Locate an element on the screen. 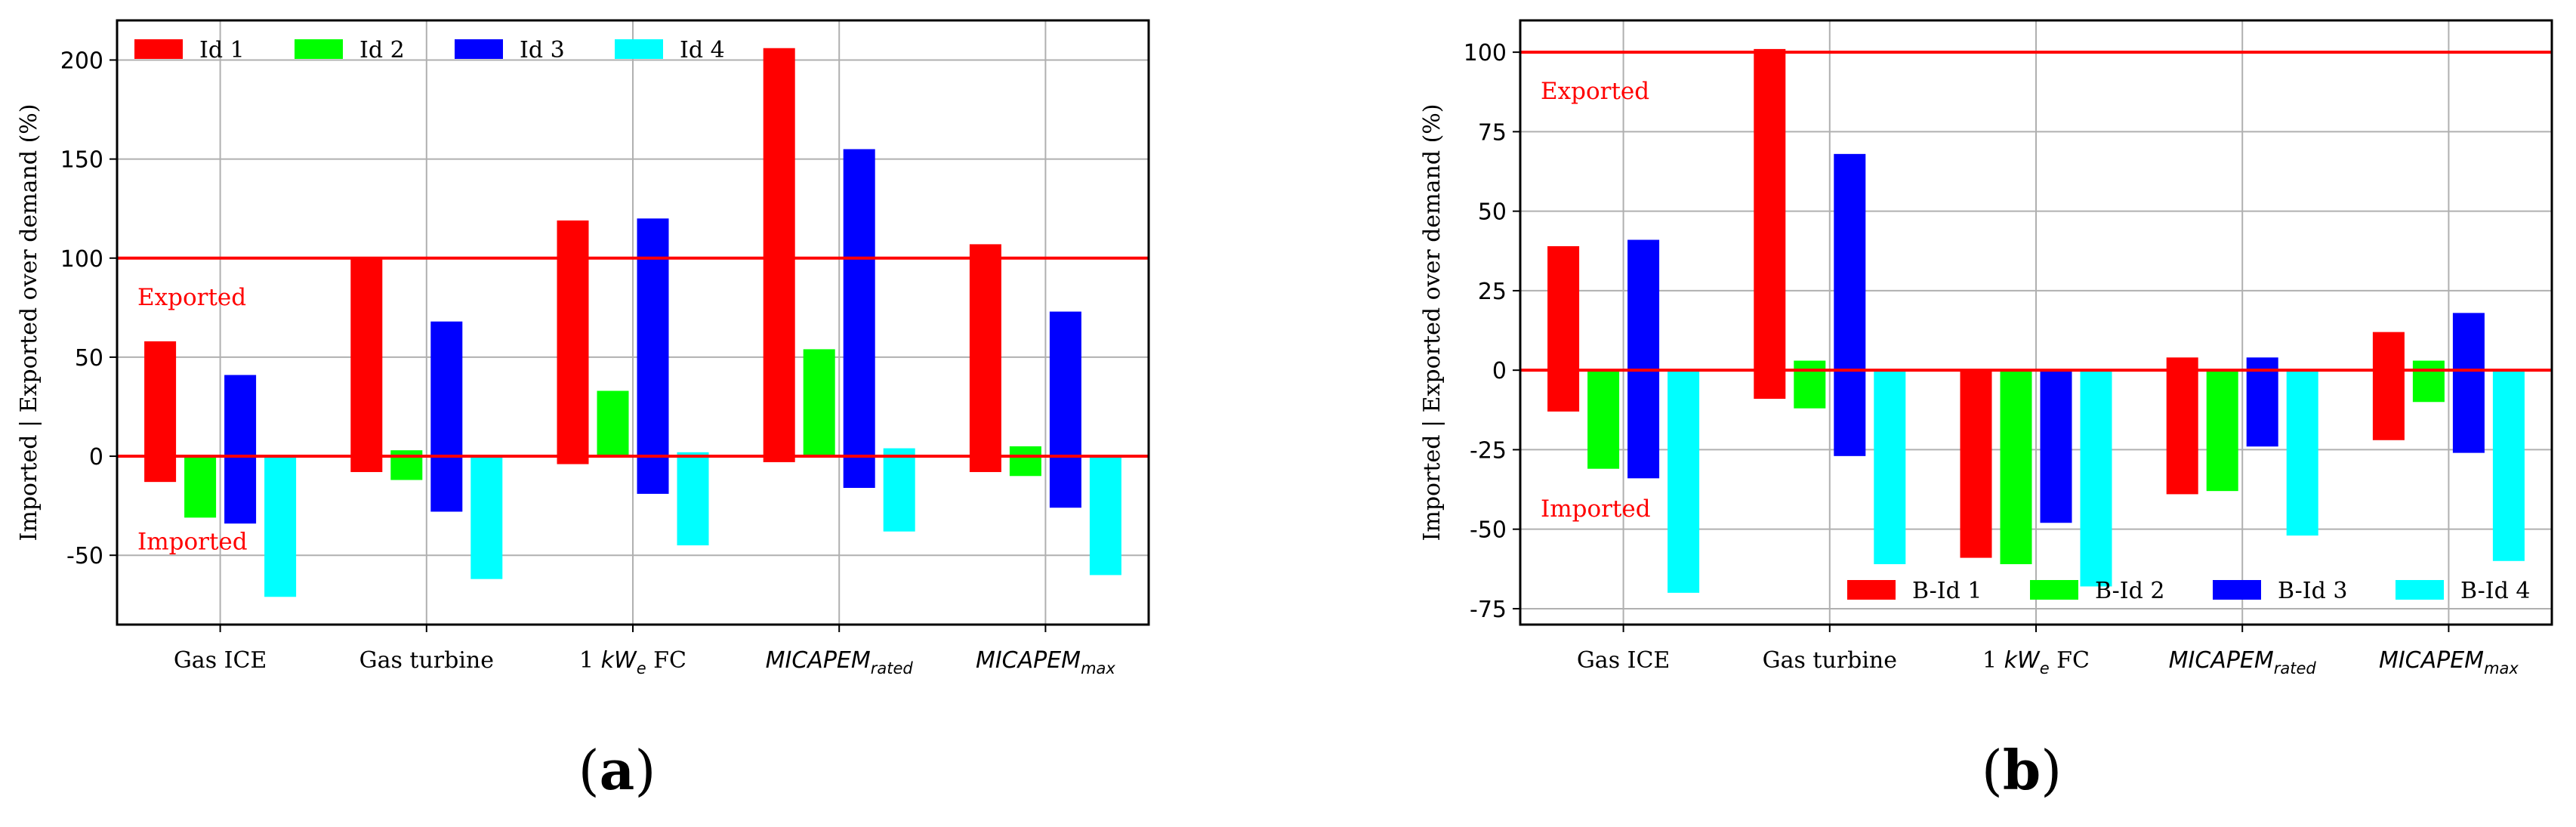 The image size is (2576, 827). legend-label-2: Id 2 is located at coordinates (382, 50).